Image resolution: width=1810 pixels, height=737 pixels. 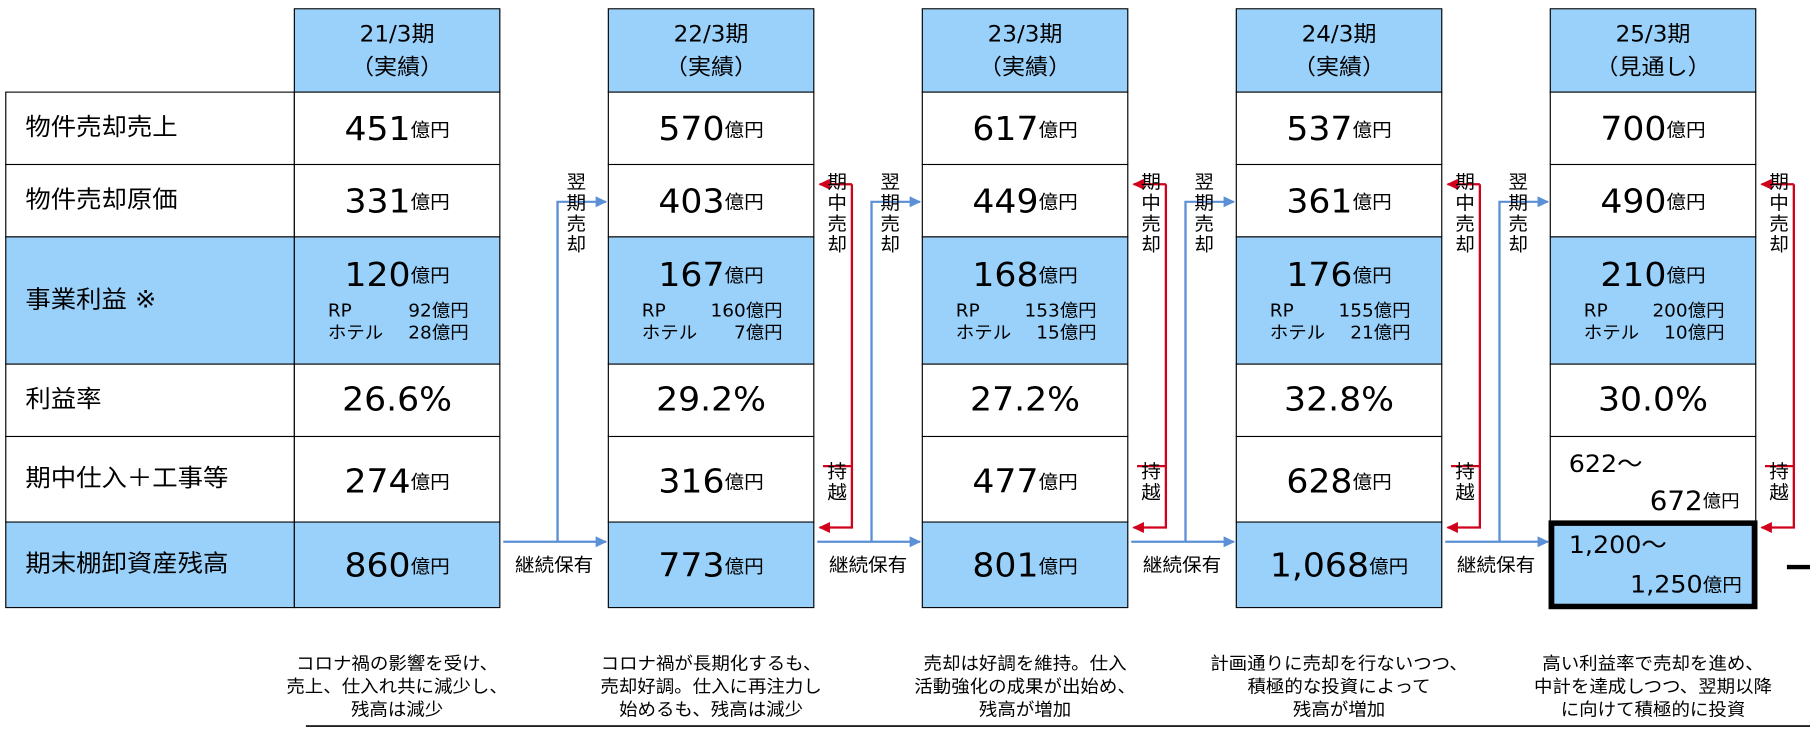 What do you see at coordinates (1694, 333) in the screenshot?
I see `hotel-value: 10億円` at bounding box center [1694, 333].